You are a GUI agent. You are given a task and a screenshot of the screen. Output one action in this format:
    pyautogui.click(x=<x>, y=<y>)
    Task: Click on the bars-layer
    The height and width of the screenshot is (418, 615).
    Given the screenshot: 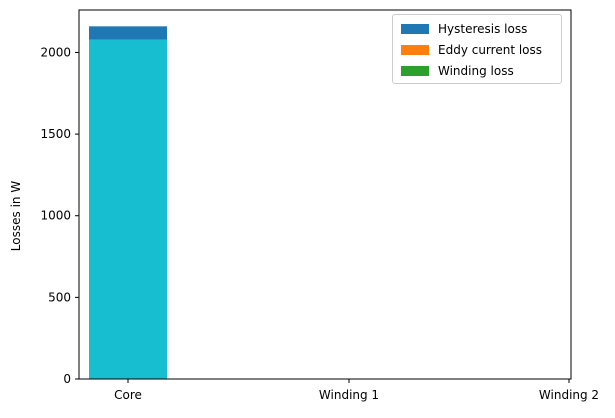 What is the action you would take?
    pyautogui.click(x=128, y=203)
    